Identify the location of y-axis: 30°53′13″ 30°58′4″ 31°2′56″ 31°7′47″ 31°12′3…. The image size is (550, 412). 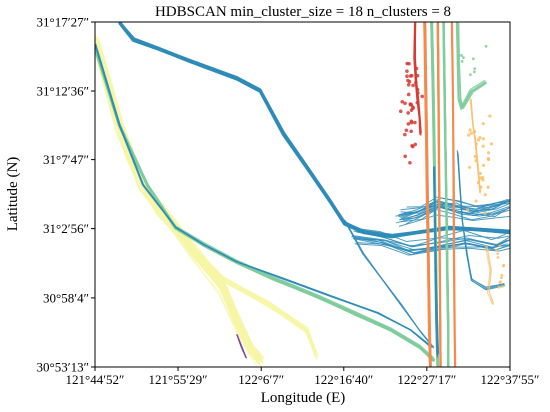
(66, 195).